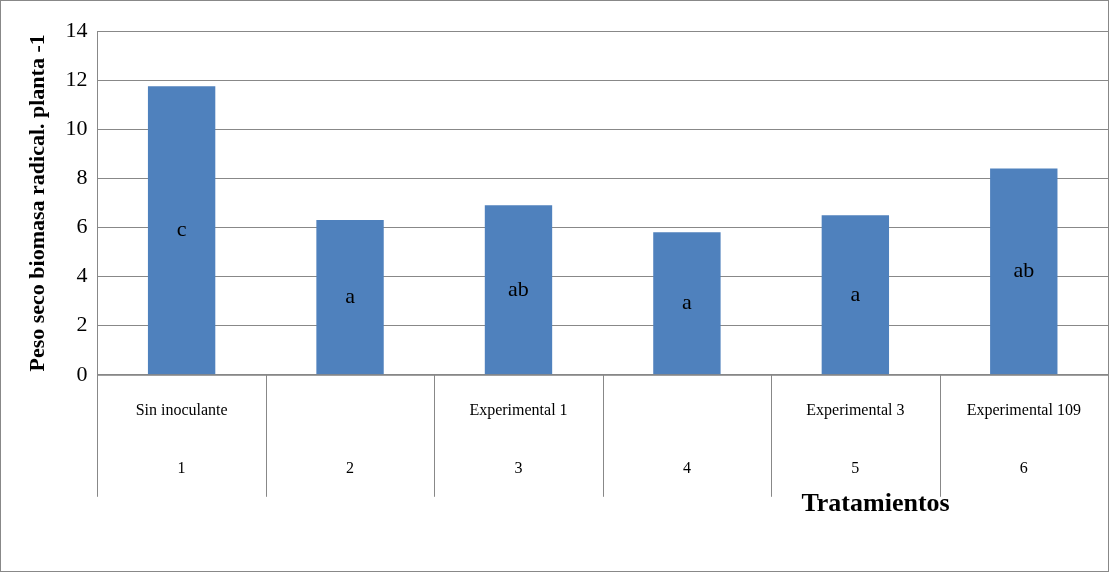  I want to click on y-tick-label: 10, so click(76, 128).